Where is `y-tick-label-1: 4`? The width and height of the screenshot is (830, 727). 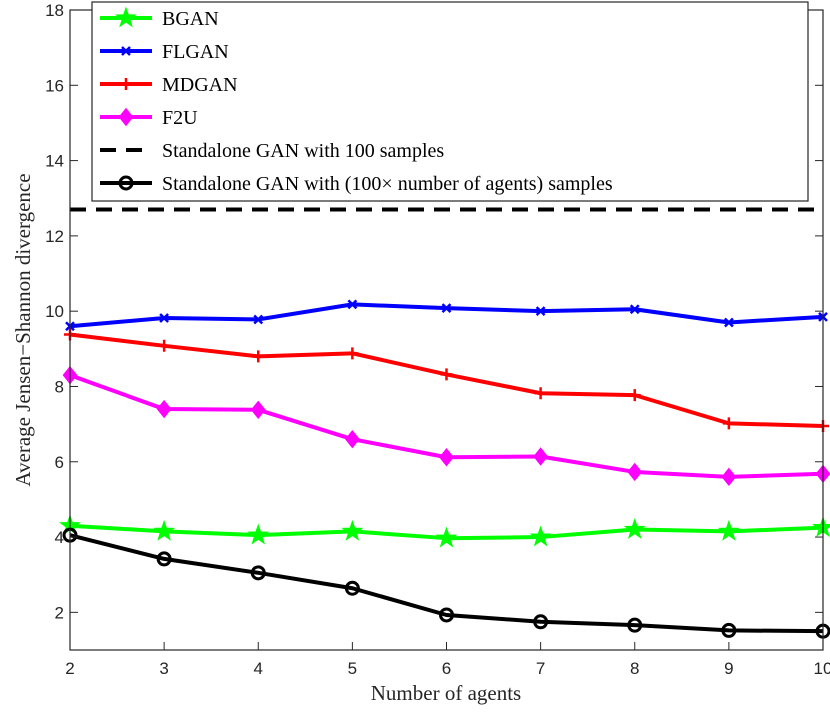
y-tick-label-1: 4 is located at coordinates (59, 537).